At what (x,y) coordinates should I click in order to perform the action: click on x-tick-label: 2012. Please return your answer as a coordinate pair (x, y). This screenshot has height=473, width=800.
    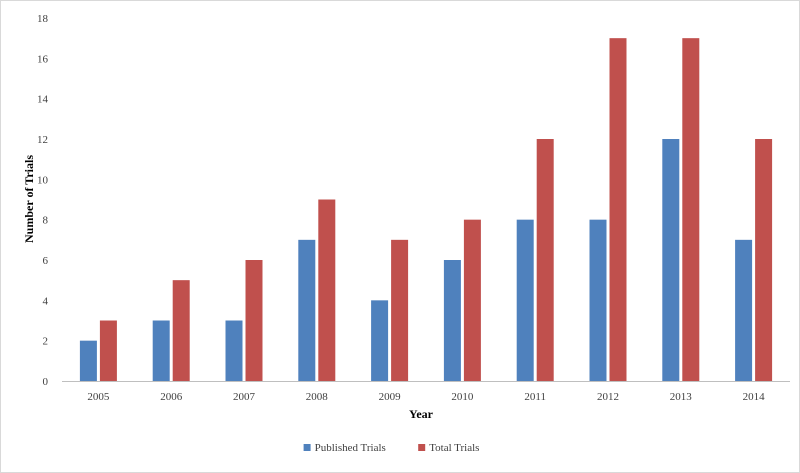
    Looking at the image, I should click on (608, 397).